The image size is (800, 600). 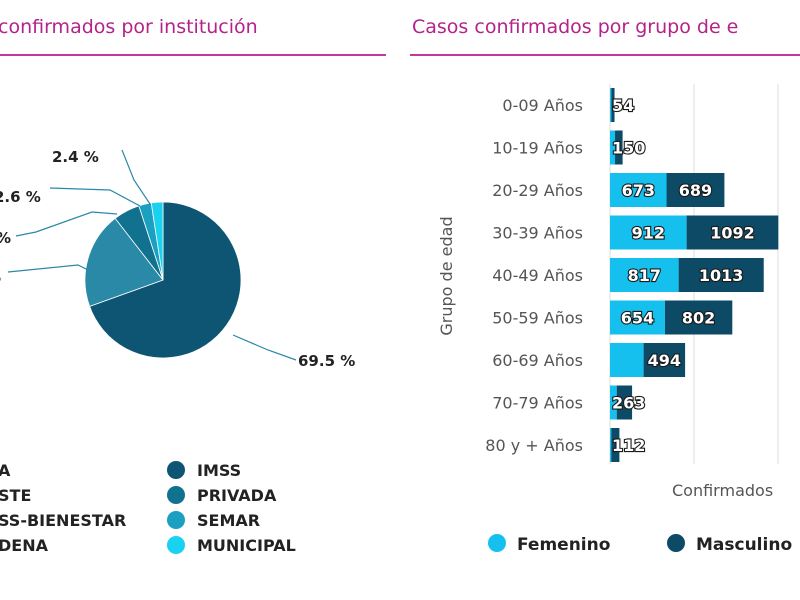 I want to click on legend-dot-masculino, so click(x=676, y=543).